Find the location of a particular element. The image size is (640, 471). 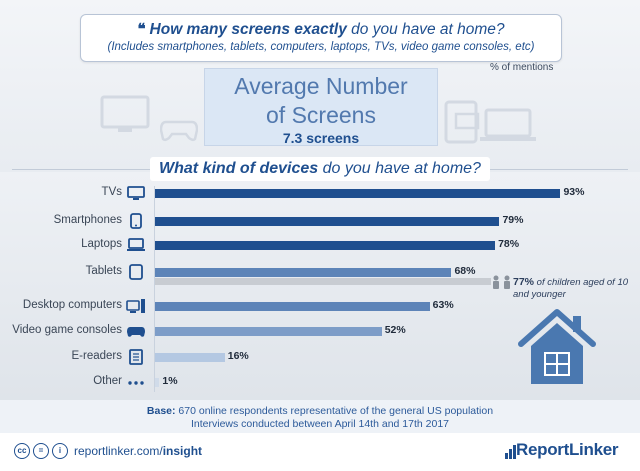

bar-e-readers is located at coordinates (190, 357).